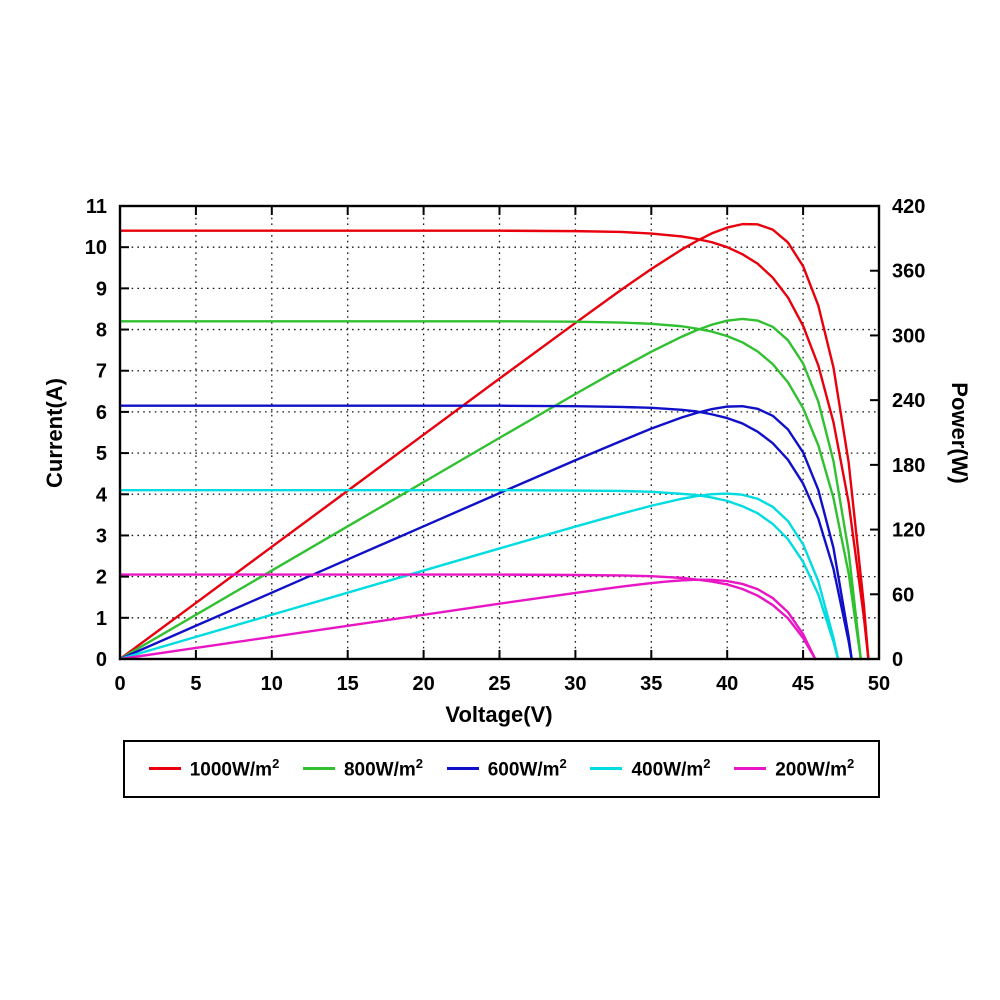 This screenshot has width=1000, height=1000. Describe the element at coordinates (101, 578) in the screenshot. I see `left-y-tick-label: 2` at that location.